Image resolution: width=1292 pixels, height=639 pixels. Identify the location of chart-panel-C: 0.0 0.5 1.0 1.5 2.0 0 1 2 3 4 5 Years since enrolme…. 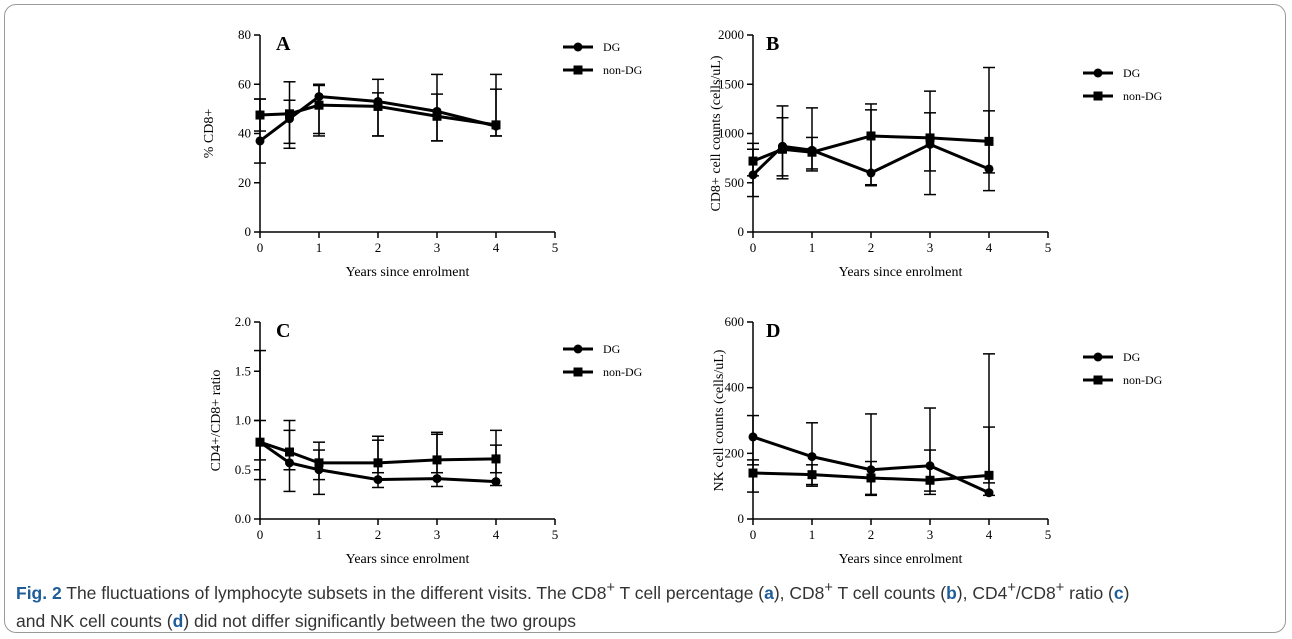
(426, 440).